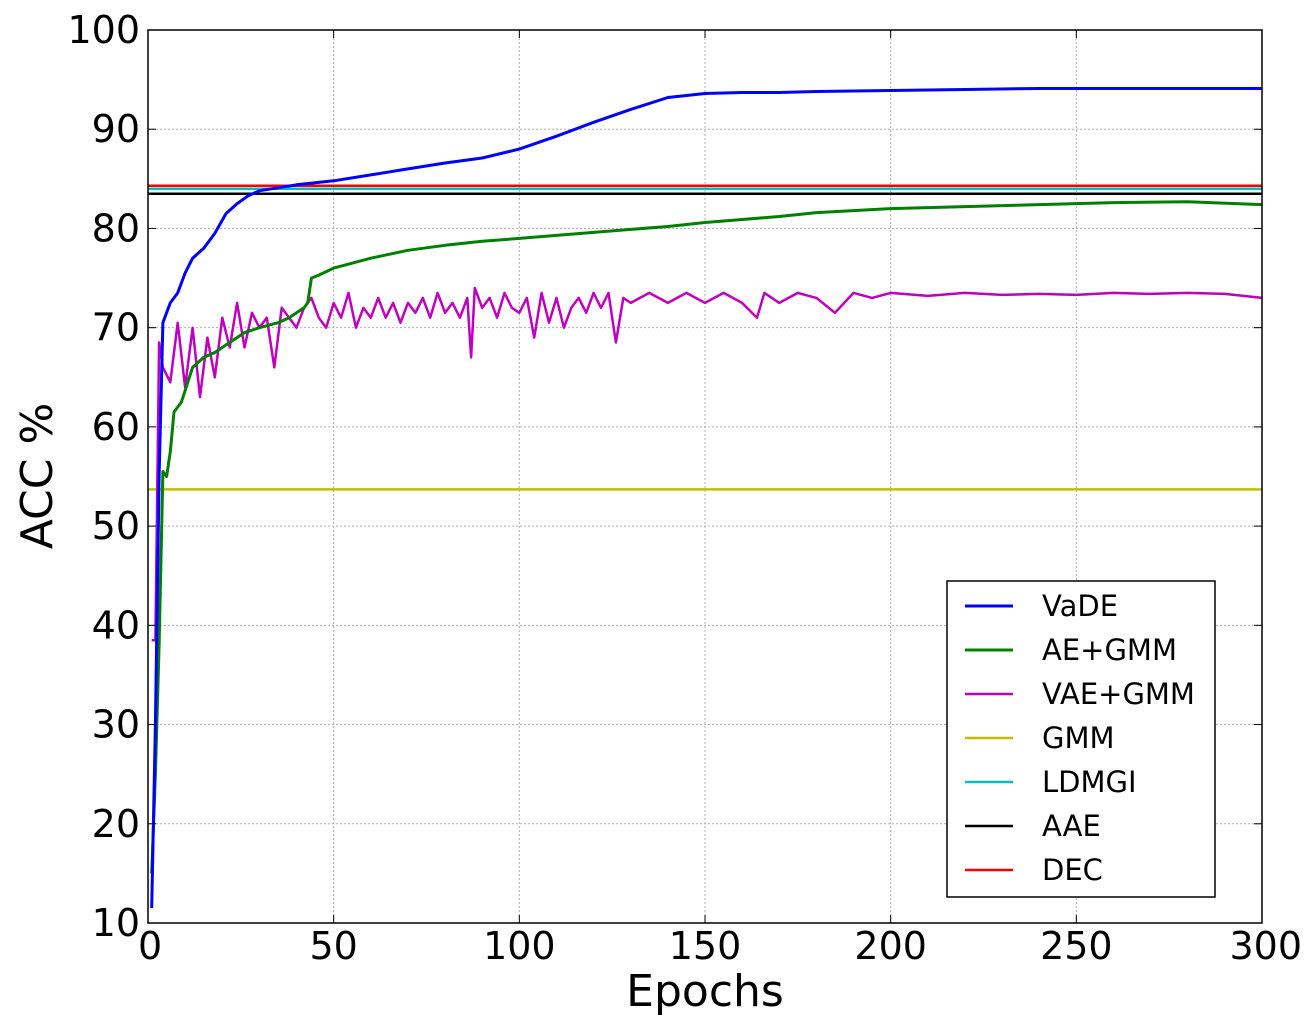 The width and height of the screenshot is (1313, 1023). What do you see at coordinates (116, 427) in the screenshot?
I see `y-tick-label: 60` at bounding box center [116, 427].